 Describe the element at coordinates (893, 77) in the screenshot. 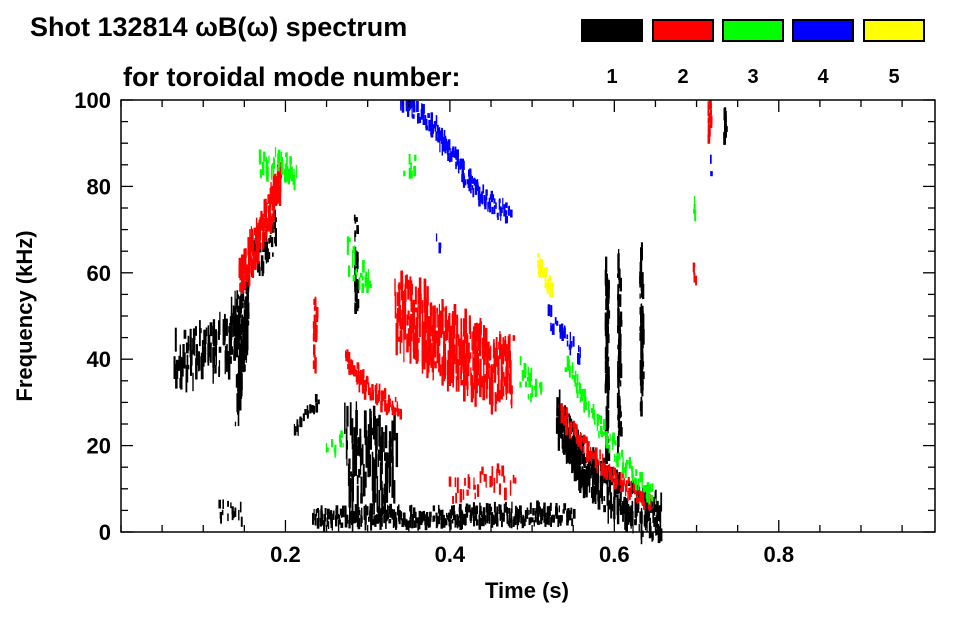

I see `legend-label-mode-5: 5` at that location.